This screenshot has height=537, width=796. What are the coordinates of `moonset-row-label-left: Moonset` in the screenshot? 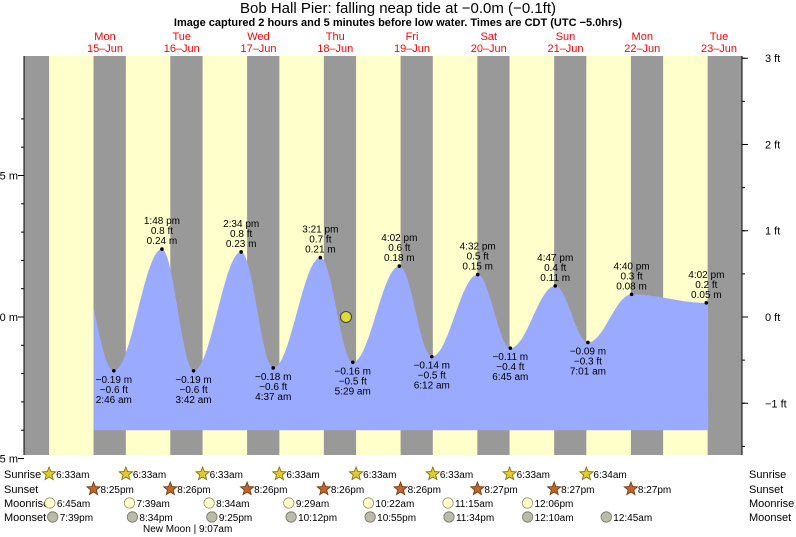 It's located at (25, 518).